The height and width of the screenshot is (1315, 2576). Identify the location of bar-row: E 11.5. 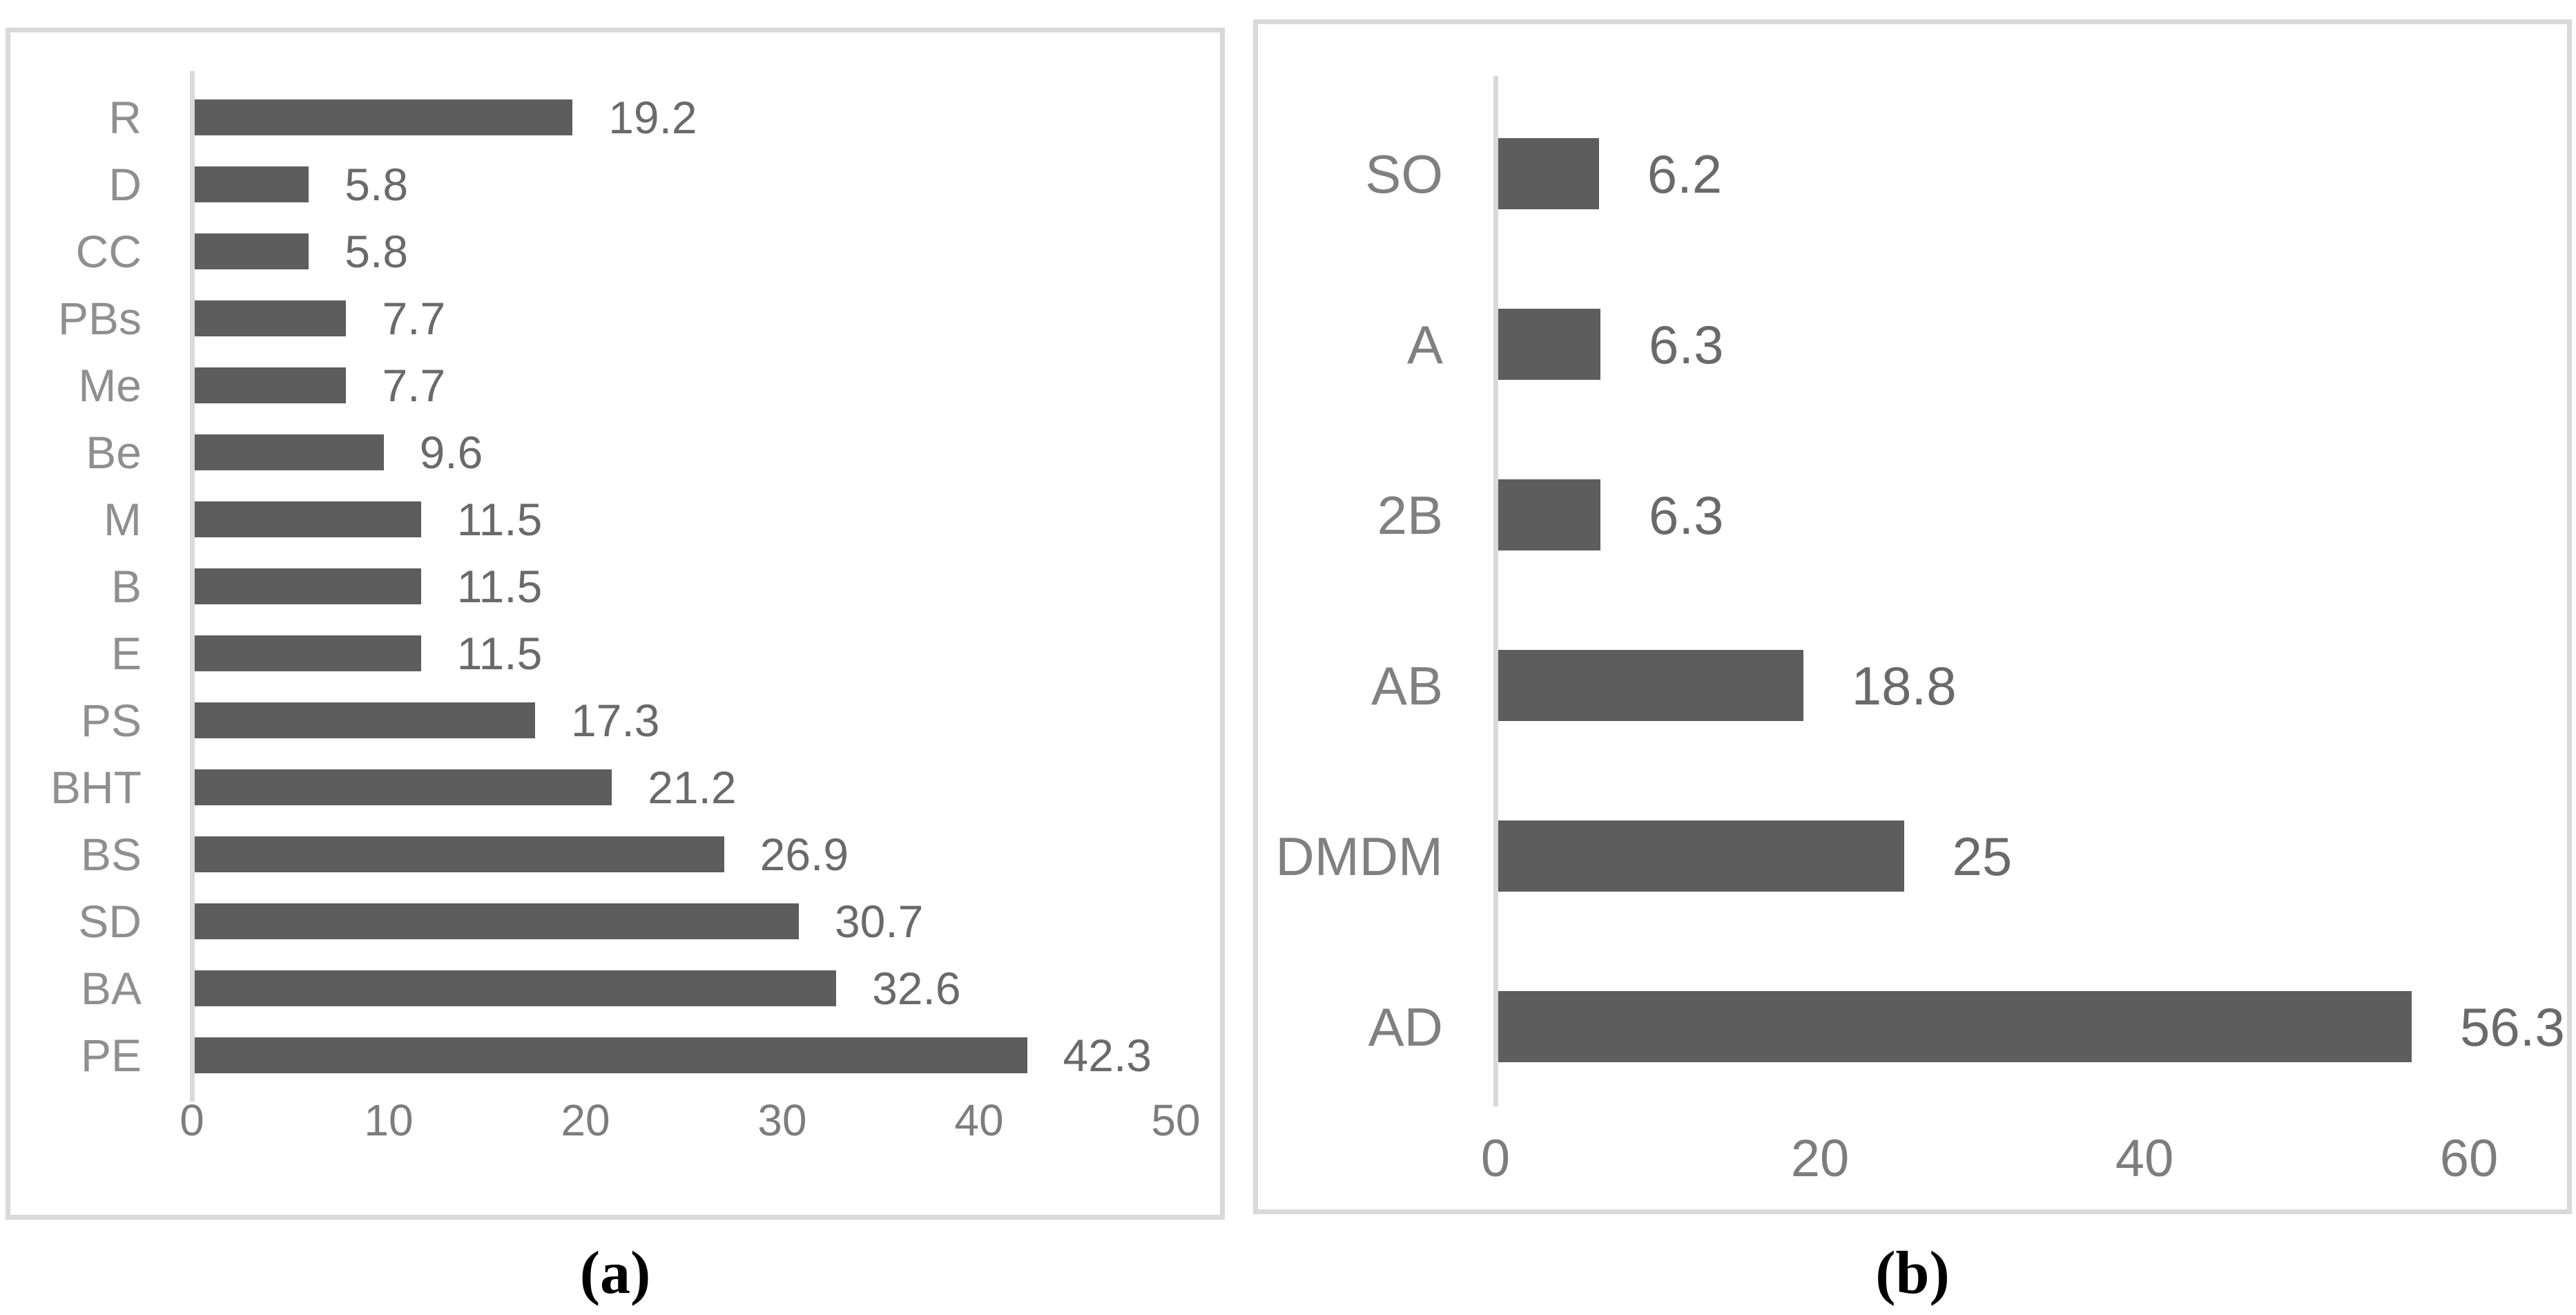
(615, 653).